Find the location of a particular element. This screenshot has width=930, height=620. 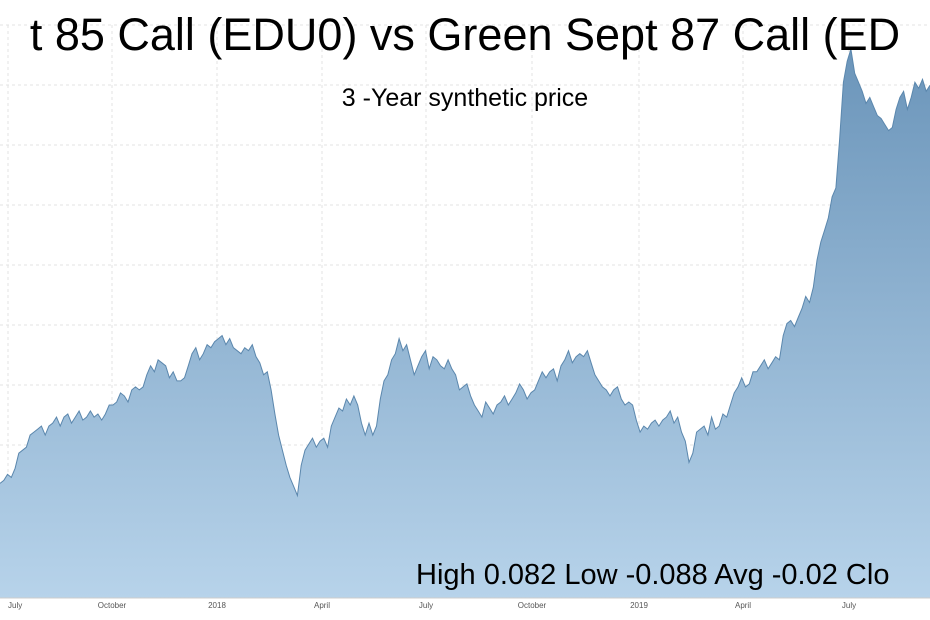

x-tick-label: 2018 is located at coordinates (217, 605).